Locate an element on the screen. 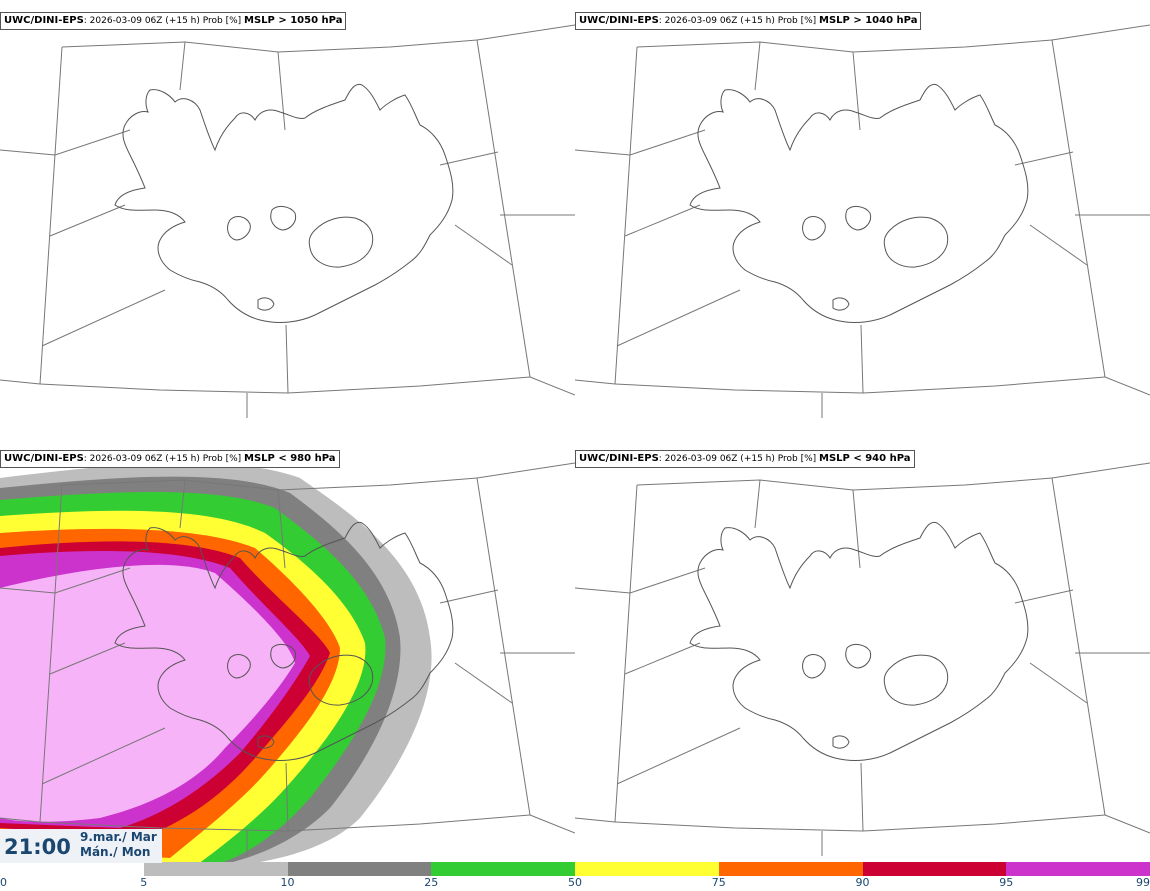 The height and width of the screenshot is (891, 1150). field-name: MSLP < 940 hPa is located at coordinates (865, 458).